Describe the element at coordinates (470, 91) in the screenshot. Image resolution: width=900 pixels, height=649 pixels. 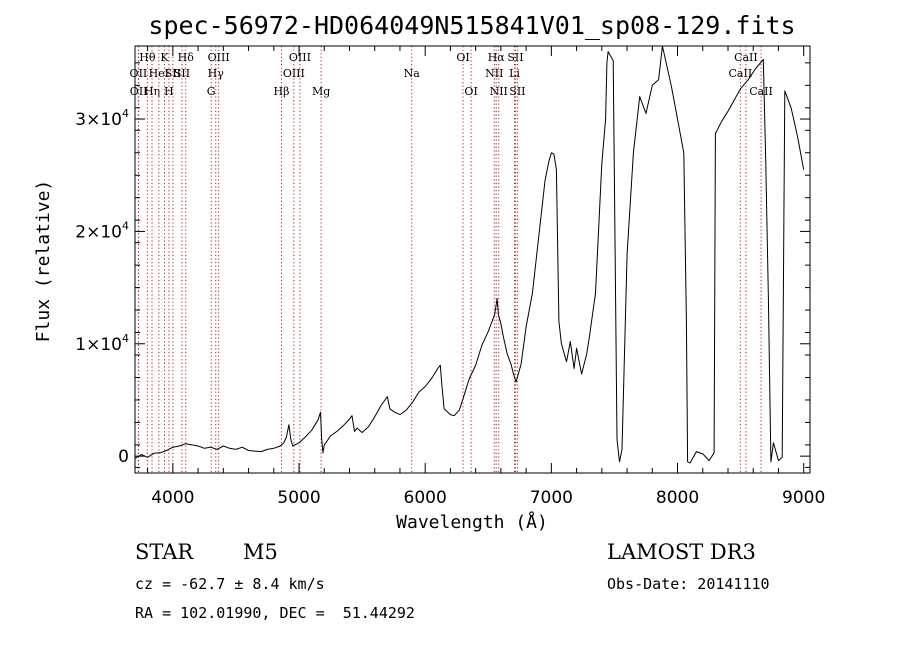
I see `line-label-19: OI` at that location.